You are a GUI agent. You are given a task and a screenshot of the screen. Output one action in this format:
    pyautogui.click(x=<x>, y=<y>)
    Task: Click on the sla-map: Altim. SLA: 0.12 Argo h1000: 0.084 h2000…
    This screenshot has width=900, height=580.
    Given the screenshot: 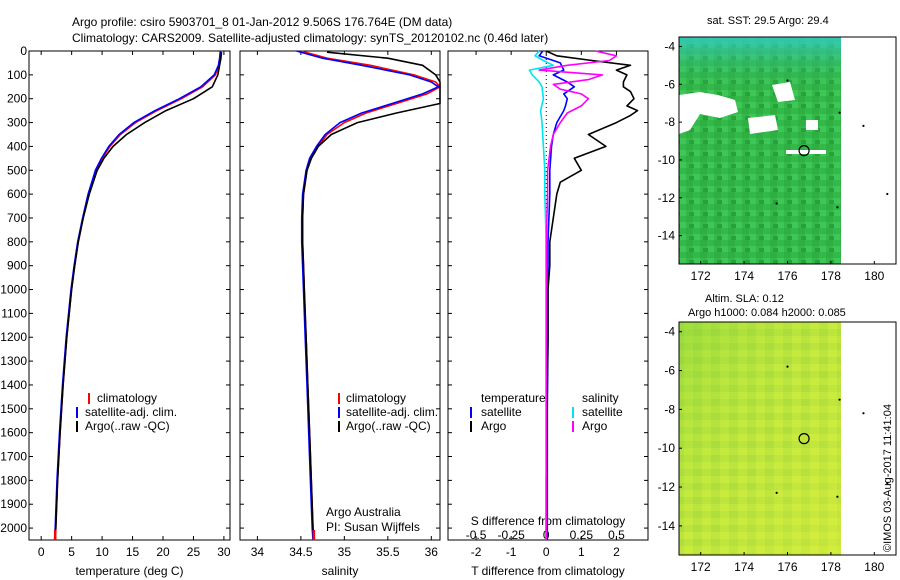 What is the action you would take?
    pyautogui.click(x=777, y=433)
    